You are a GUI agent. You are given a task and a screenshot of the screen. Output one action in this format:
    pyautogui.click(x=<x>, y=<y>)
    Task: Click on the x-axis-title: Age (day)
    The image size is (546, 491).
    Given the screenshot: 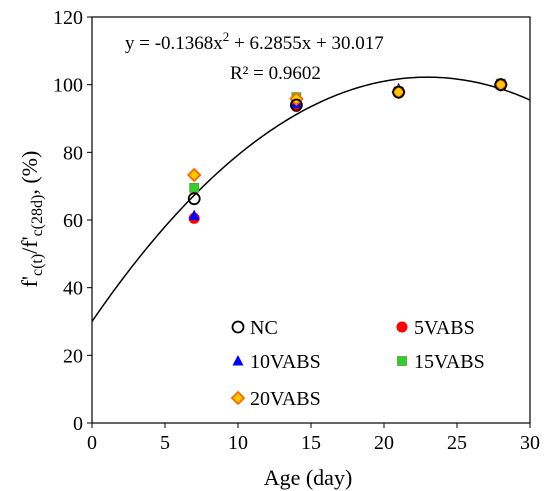 What is the action you would take?
    pyautogui.click(x=308, y=477)
    